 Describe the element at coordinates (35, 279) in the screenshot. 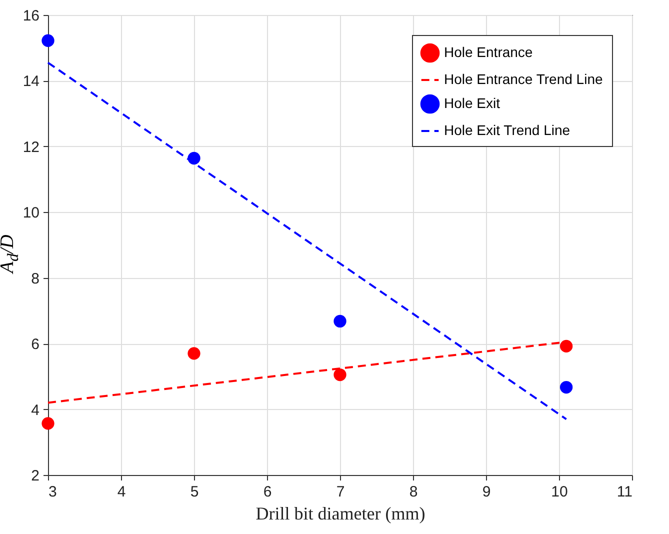

I see `y-tick-label: 8` at that location.